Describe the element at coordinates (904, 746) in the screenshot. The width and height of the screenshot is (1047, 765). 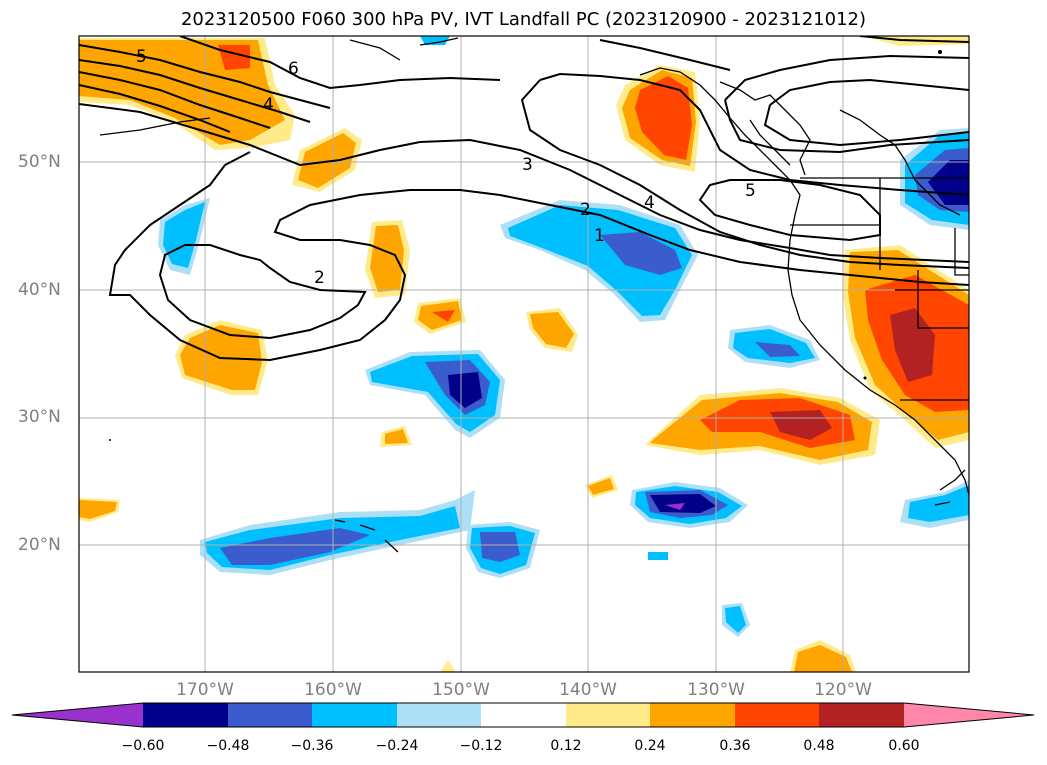
I see `colorbar-tick-label: 0.60` at that location.